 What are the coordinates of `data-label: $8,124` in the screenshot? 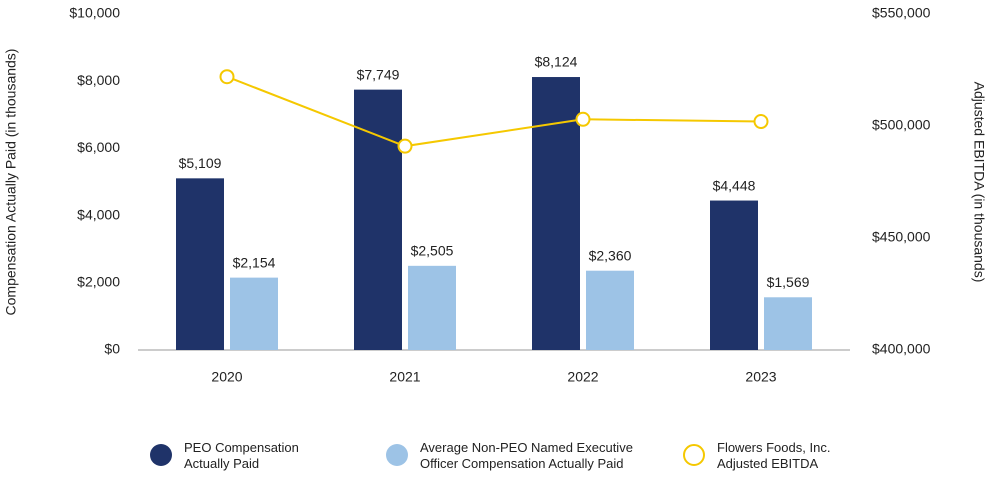 It's located at (556, 62).